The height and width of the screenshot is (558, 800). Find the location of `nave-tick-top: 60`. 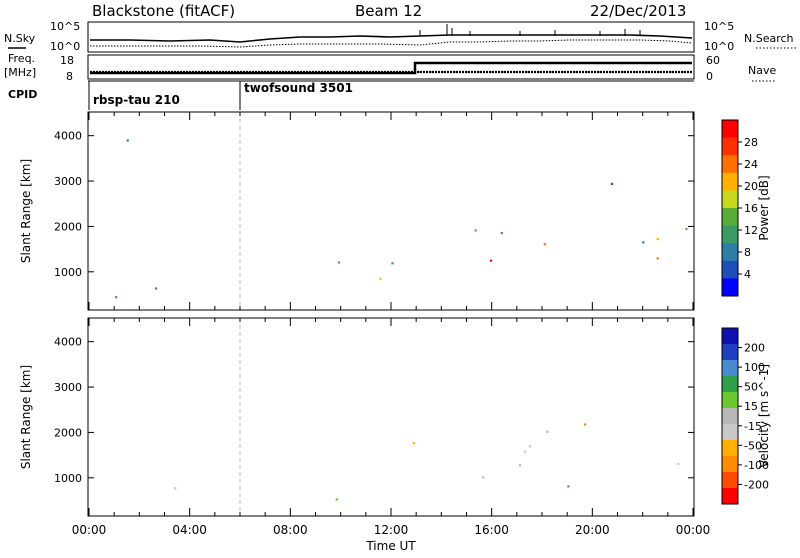

nave-tick-top: 60 is located at coordinates (713, 60).